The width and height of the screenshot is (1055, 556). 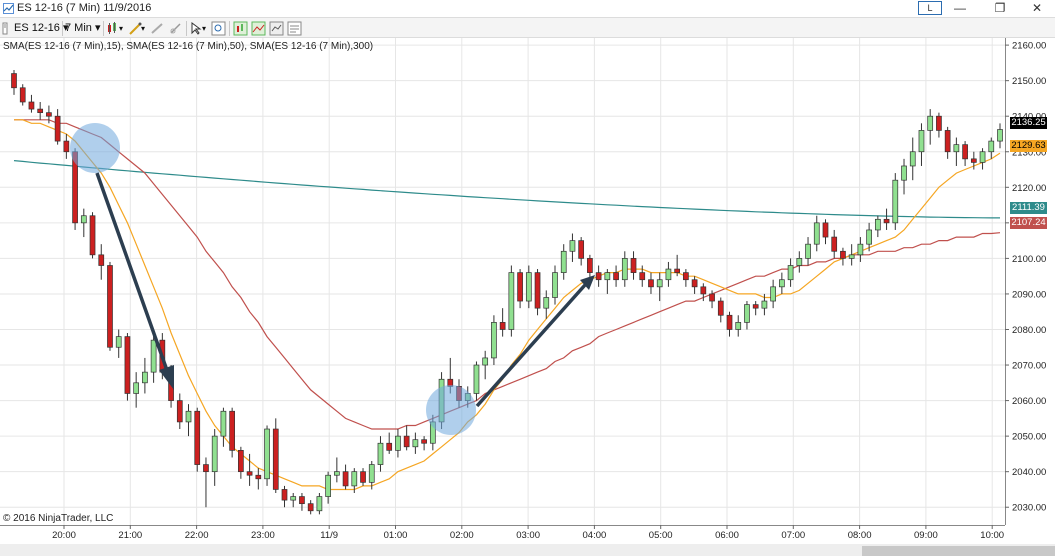 What do you see at coordinates (1029, 401) in the screenshot?
I see `y-tick-label: 2060.00` at bounding box center [1029, 401].